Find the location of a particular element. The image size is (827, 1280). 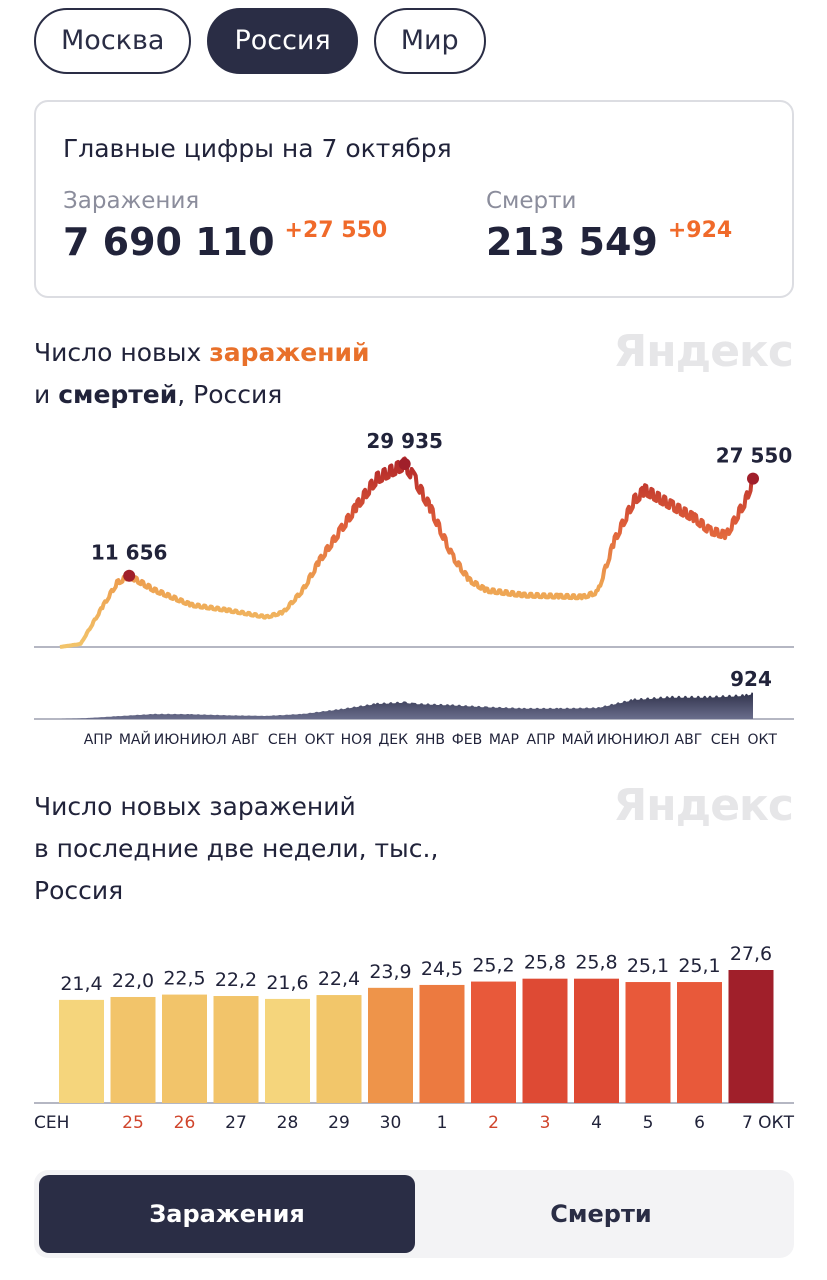

summary-title: Главные цифры на 7 октября is located at coordinates (257, 148).